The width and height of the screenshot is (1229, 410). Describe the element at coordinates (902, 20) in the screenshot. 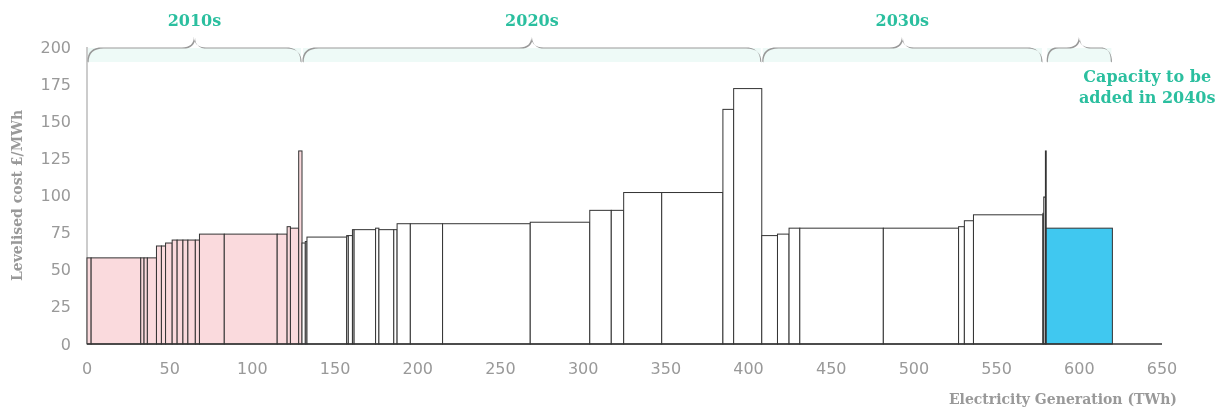

I see `band-label: 2030s` at that location.